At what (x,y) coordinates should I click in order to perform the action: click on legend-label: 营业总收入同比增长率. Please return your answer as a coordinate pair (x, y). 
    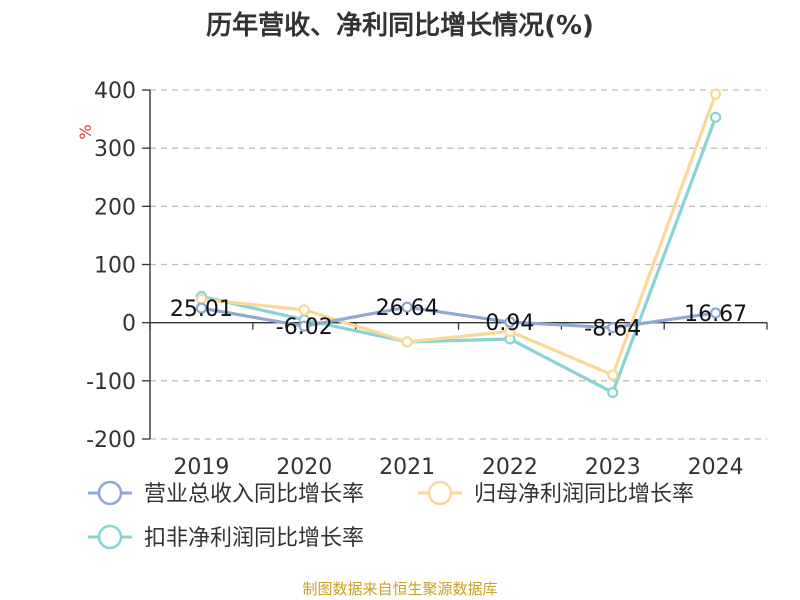
    Looking at the image, I should click on (254, 494).